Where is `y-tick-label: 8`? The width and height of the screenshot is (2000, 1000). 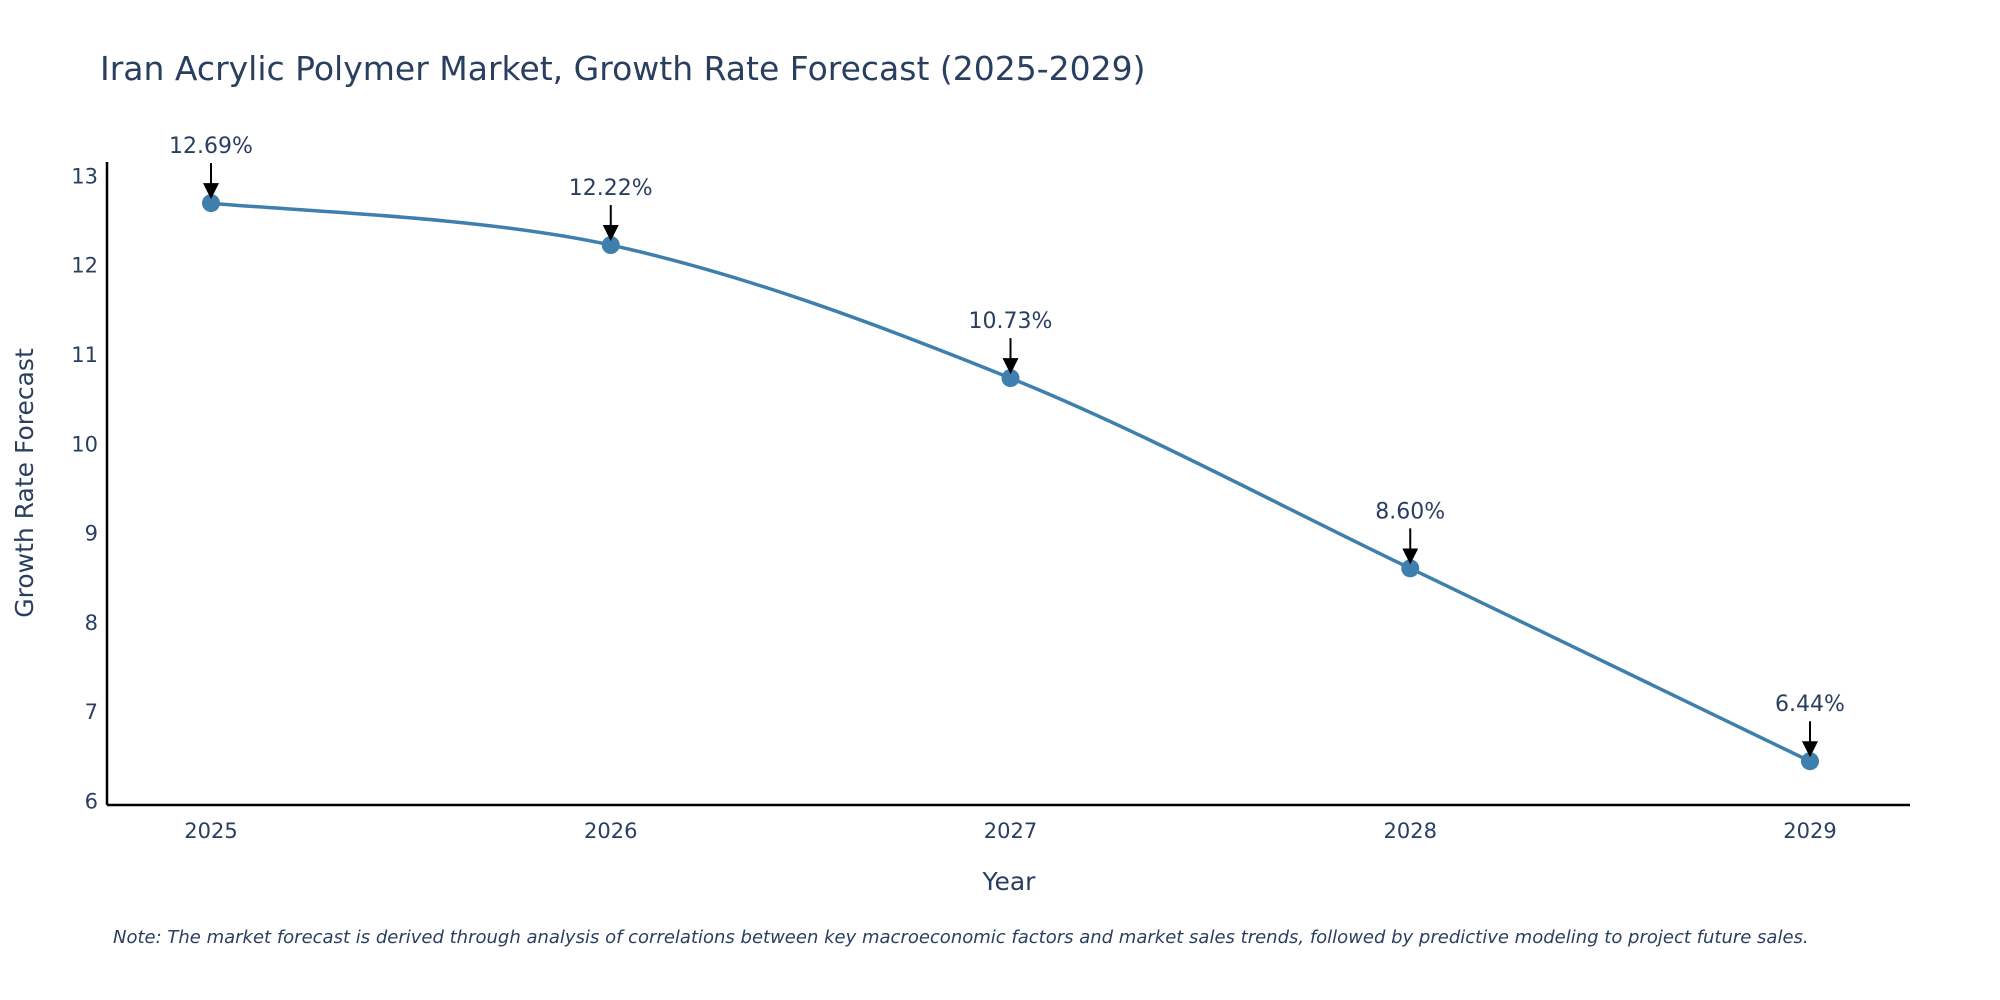 y-tick-label: 8 is located at coordinates (91, 623).